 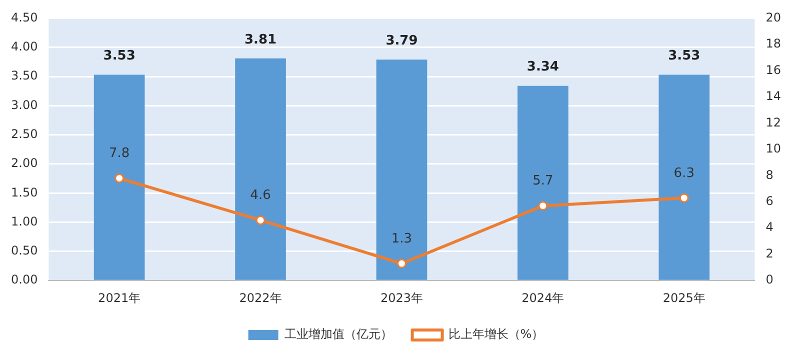 What do you see at coordinates (24, 251) in the screenshot?
I see `y-tick-label: 0.50` at bounding box center [24, 251].